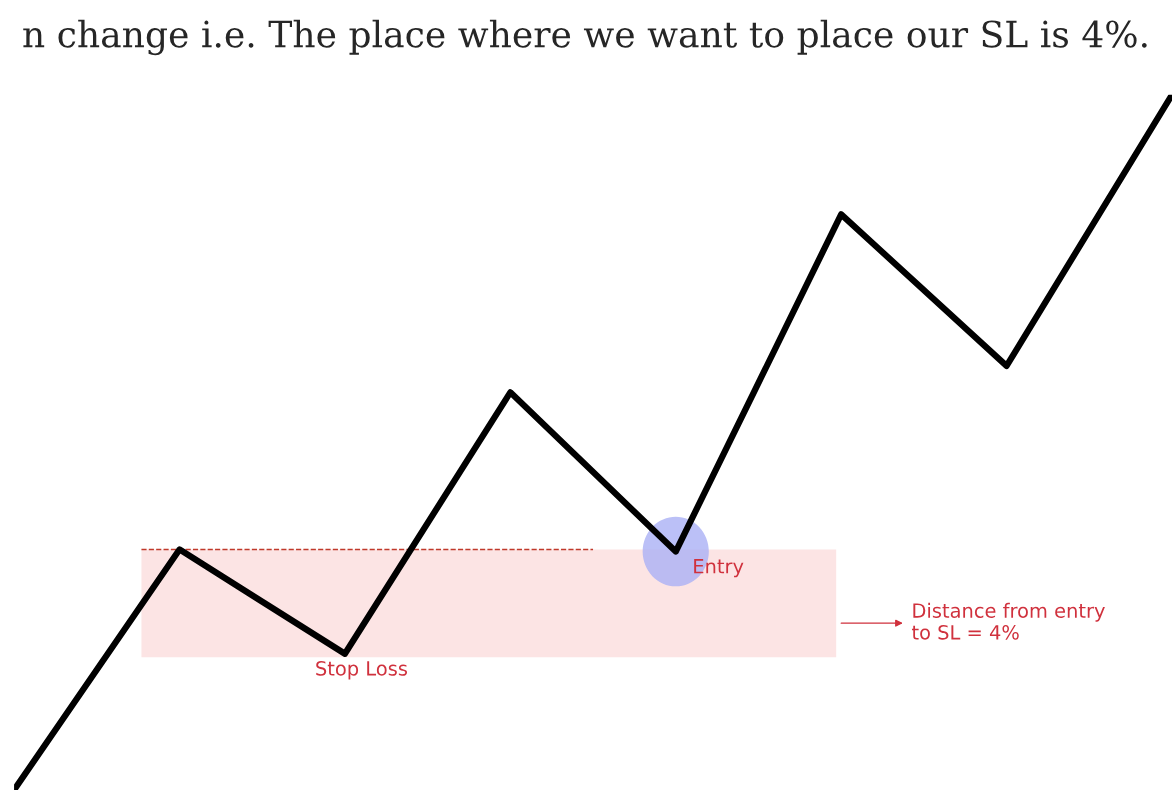  What do you see at coordinates (719, 568) in the screenshot?
I see `annotation: Entry` at bounding box center [719, 568].